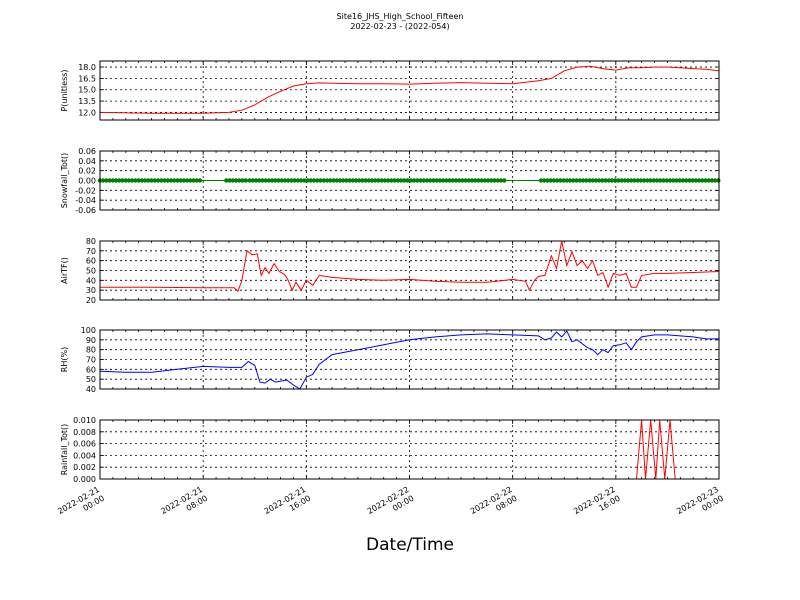 The width and height of the screenshot is (800, 600). Describe the element at coordinates (91, 300) in the screenshot. I see `y-tick-label: 20` at that location.